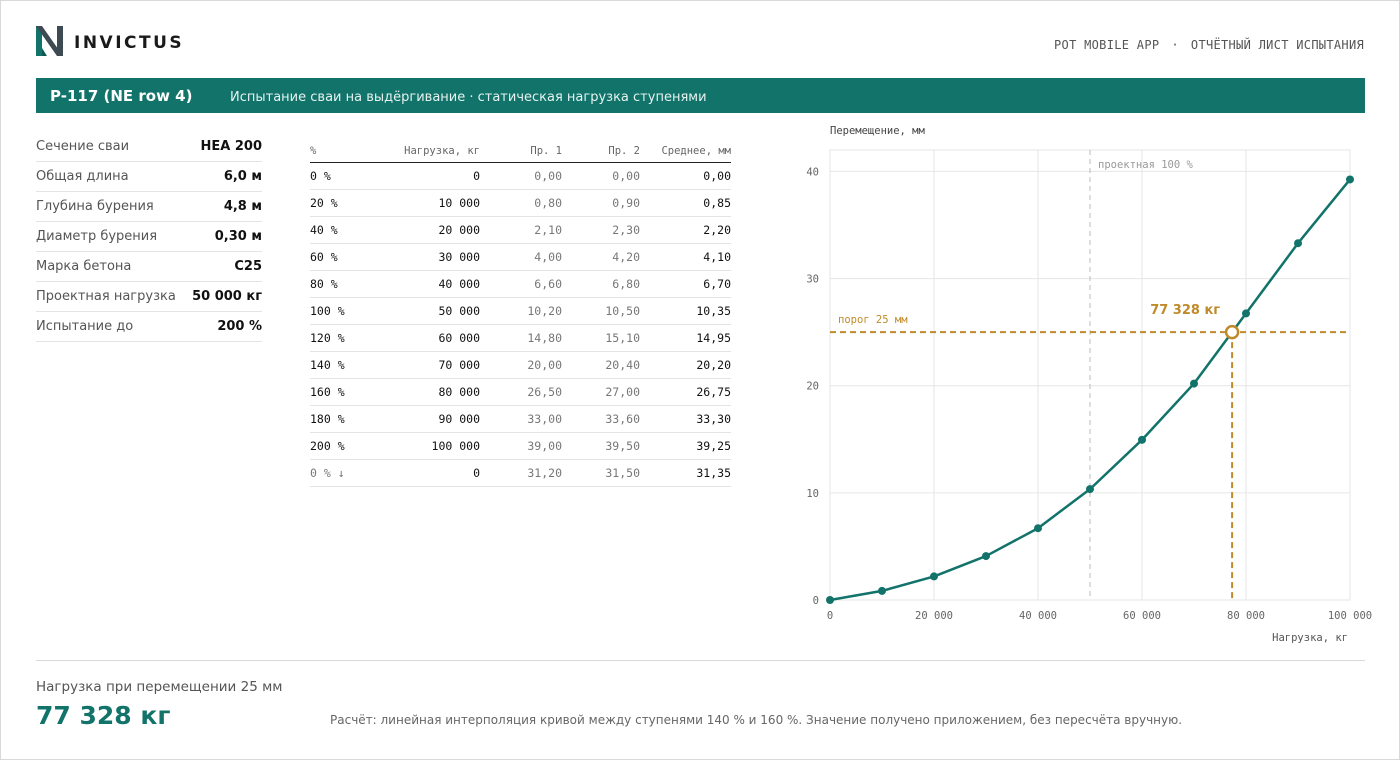 The width and height of the screenshot is (1400, 760). I want to click on table-header: % Нагрузка, кг Пр. 1 Пр. 2 Среднее, мм, so click(520, 151).